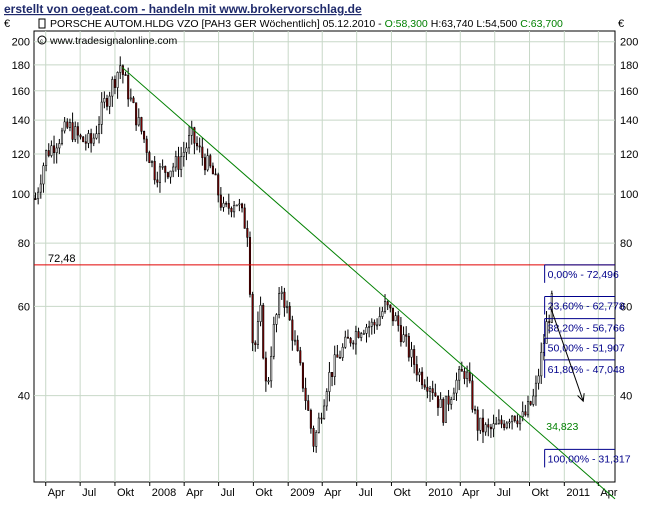  What do you see at coordinates (21, 121) in the screenshot?
I see `y-tick-label-left: 140` at bounding box center [21, 121].